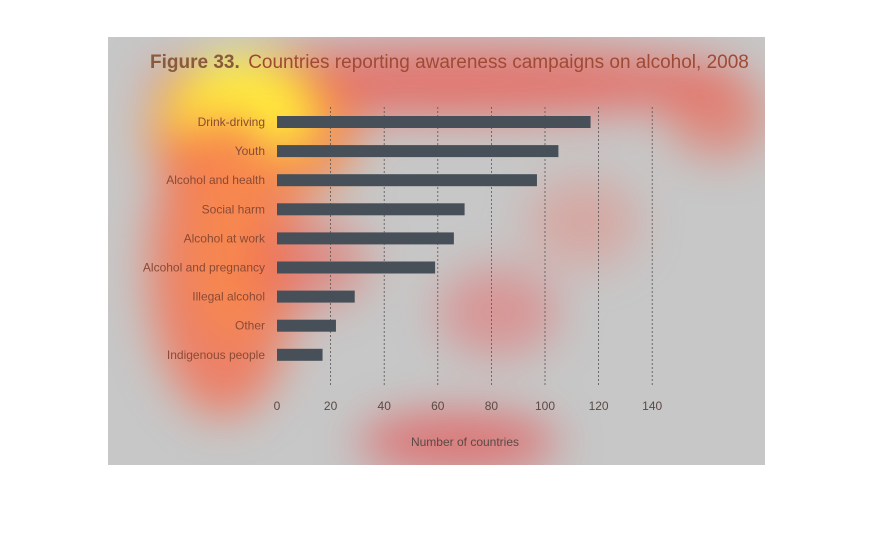 Image resolution: width=874 pixels, height=560 pixels. What do you see at coordinates (277, 406) in the screenshot?
I see `x-tick-label: 0` at bounding box center [277, 406].